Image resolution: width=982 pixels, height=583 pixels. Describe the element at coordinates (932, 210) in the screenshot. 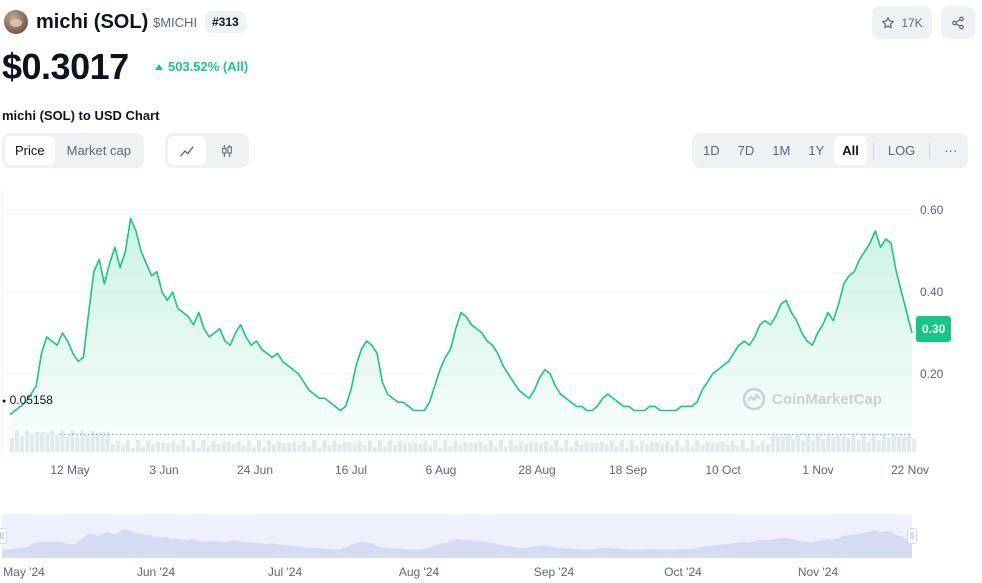

I see `y-axis-label: 0.60` at that location.